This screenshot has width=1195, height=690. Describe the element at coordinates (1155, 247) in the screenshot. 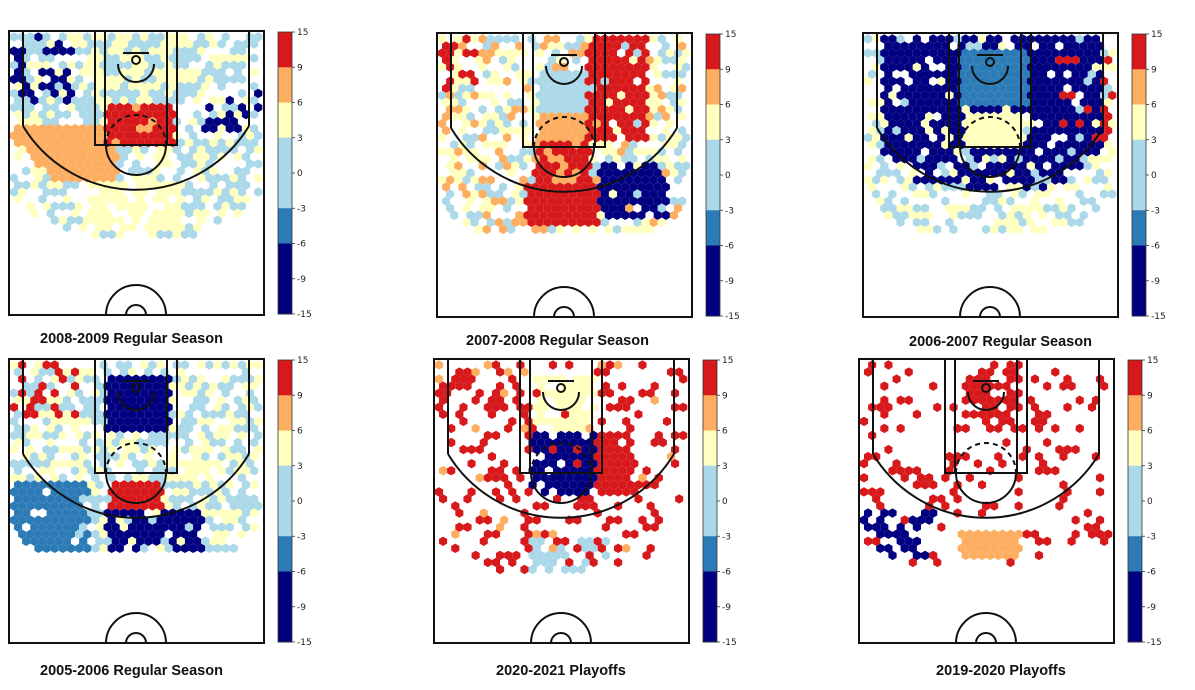

I see `colorbar-tick-label: -6` at that location.